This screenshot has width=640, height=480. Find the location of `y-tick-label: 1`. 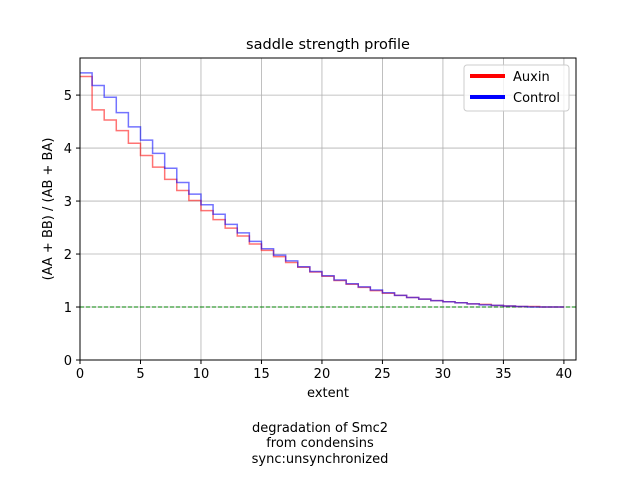

y-tick-label: 1 is located at coordinates (68, 308).